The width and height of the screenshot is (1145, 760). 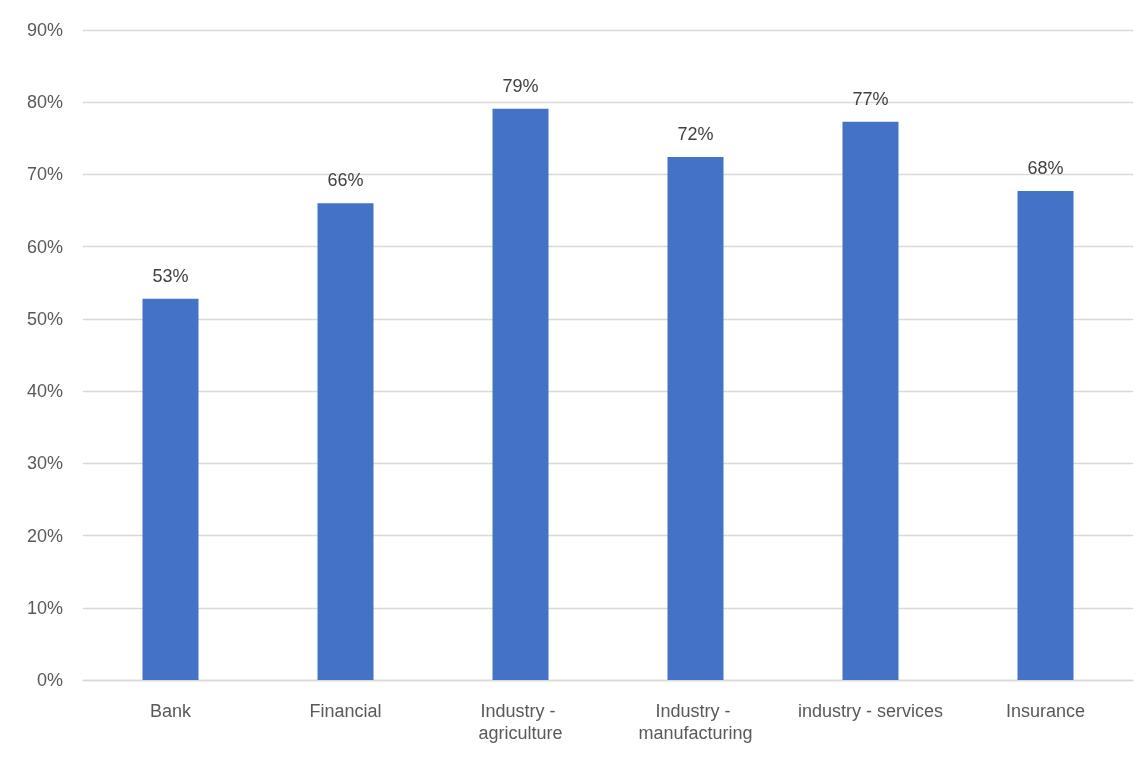 What do you see at coordinates (44, 463) in the screenshot?
I see `y-tick-label: 30%` at bounding box center [44, 463].